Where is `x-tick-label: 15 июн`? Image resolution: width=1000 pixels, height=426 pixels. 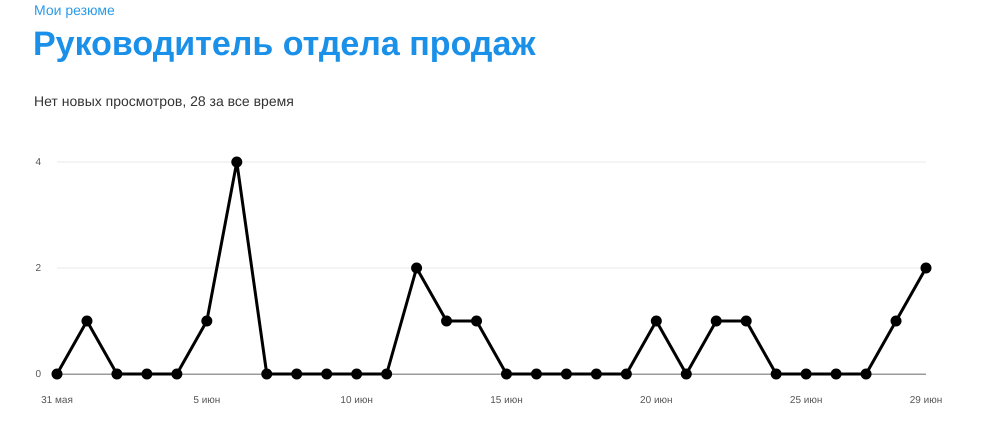
x-tick-label: 15 июн is located at coordinates (506, 400).